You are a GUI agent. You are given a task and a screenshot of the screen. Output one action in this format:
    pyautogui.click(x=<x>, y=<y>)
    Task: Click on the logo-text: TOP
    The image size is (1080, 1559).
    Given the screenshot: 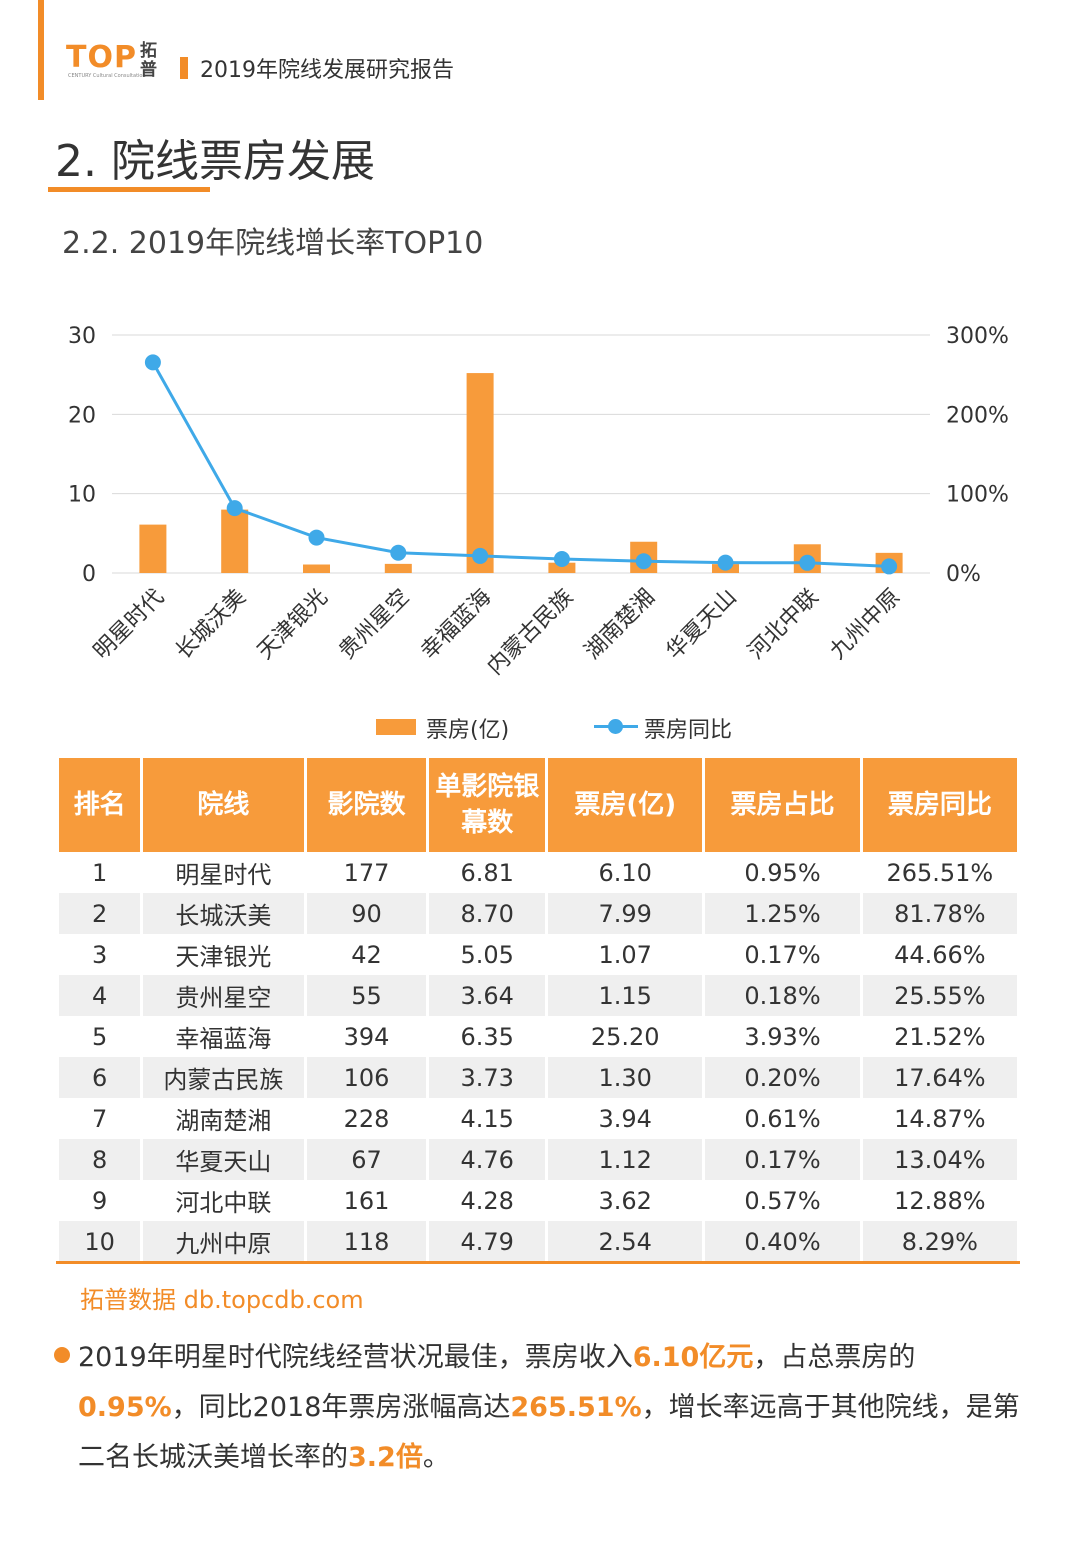 What is the action you would take?
    pyautogui.click(x=101, y=57)
    